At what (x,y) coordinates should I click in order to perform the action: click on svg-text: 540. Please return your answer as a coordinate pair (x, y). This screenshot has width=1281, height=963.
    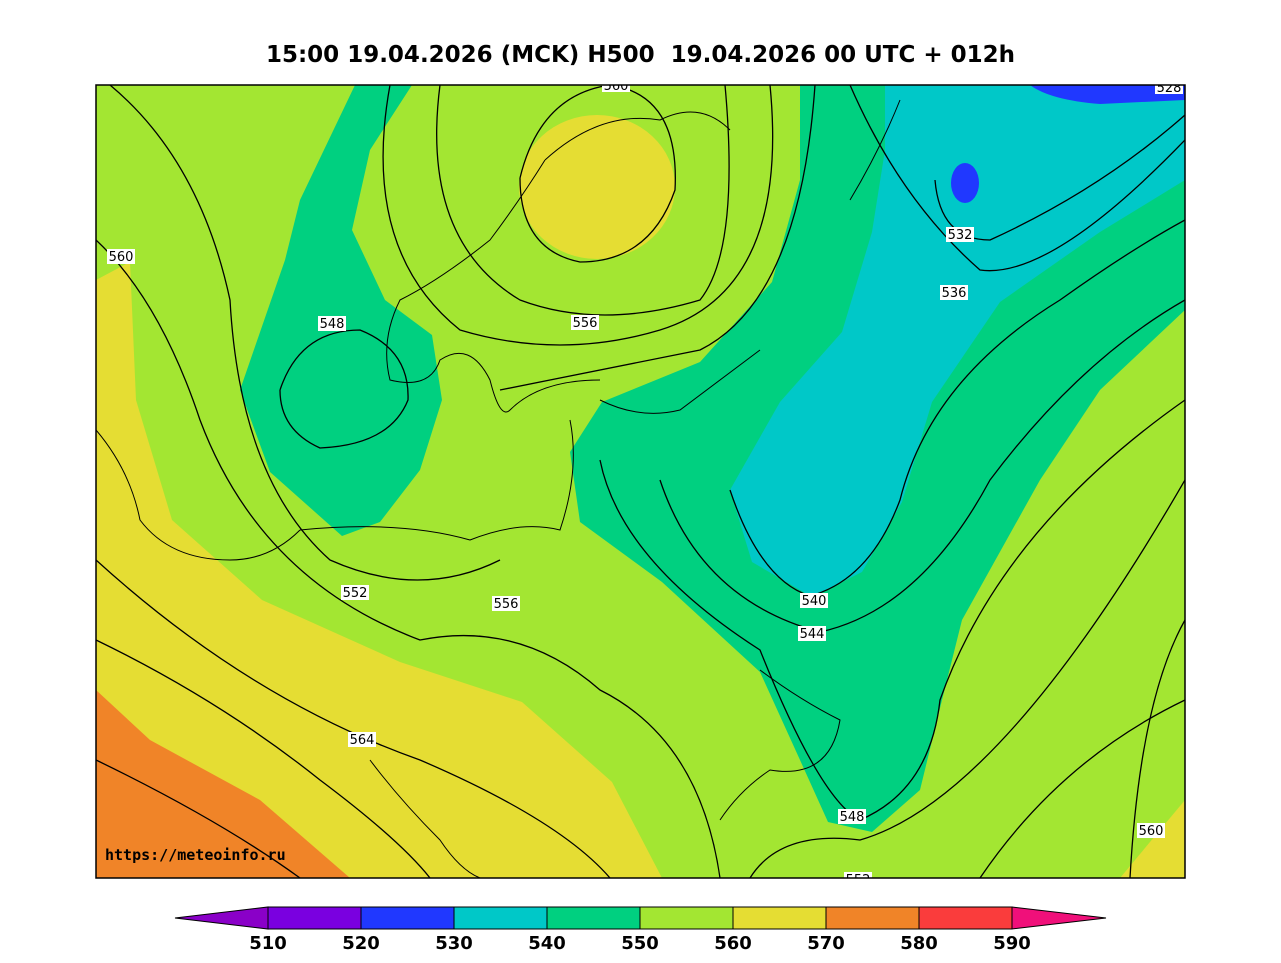
    Looking at the image, I should click on (814, 601).